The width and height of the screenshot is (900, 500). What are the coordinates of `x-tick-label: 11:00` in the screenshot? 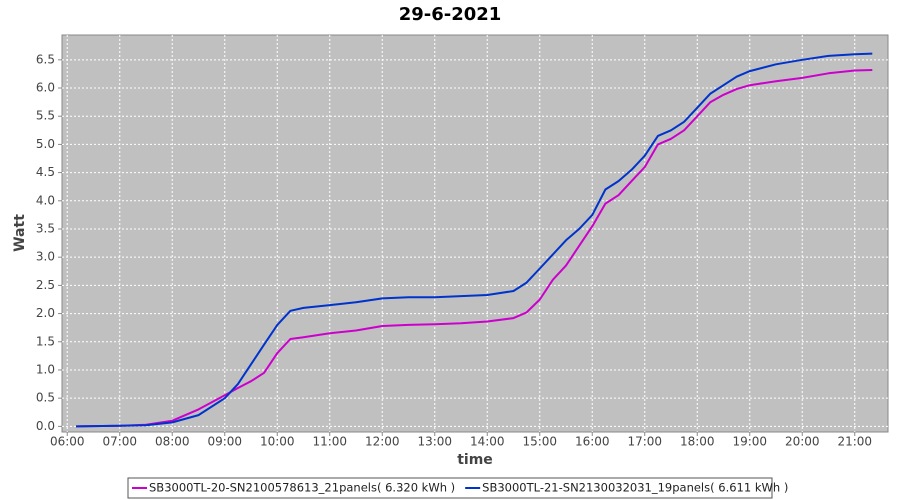 It's located at (329, 442).